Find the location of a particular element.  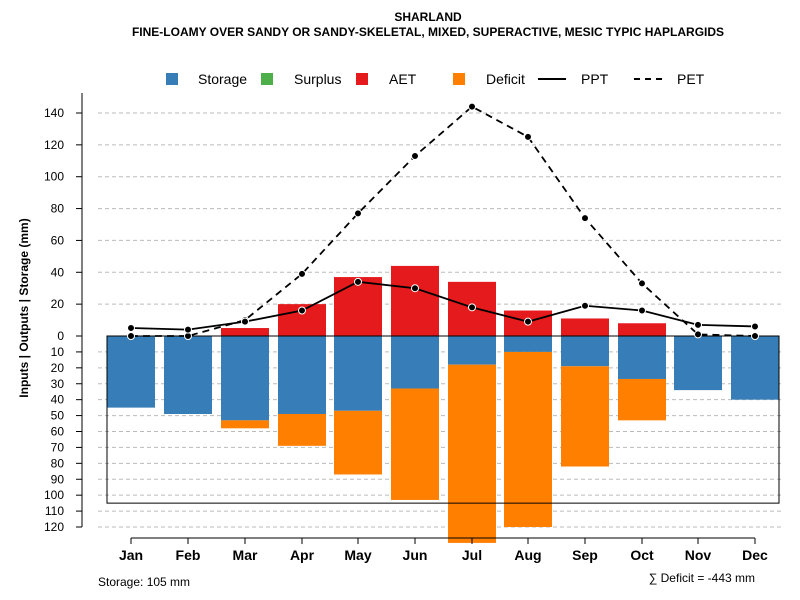

x-tick-label: Apr is located at coordinates (302, 555).